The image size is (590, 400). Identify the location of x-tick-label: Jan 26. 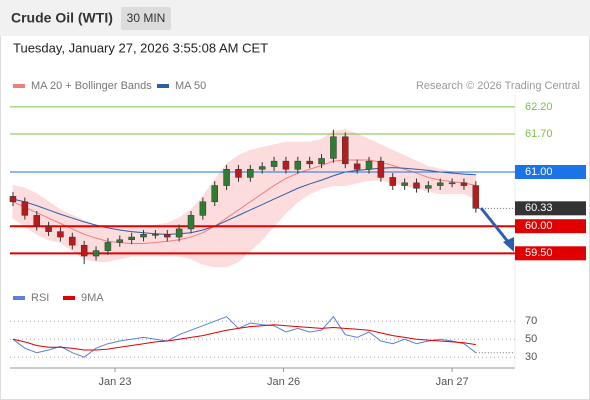
(283, 382).